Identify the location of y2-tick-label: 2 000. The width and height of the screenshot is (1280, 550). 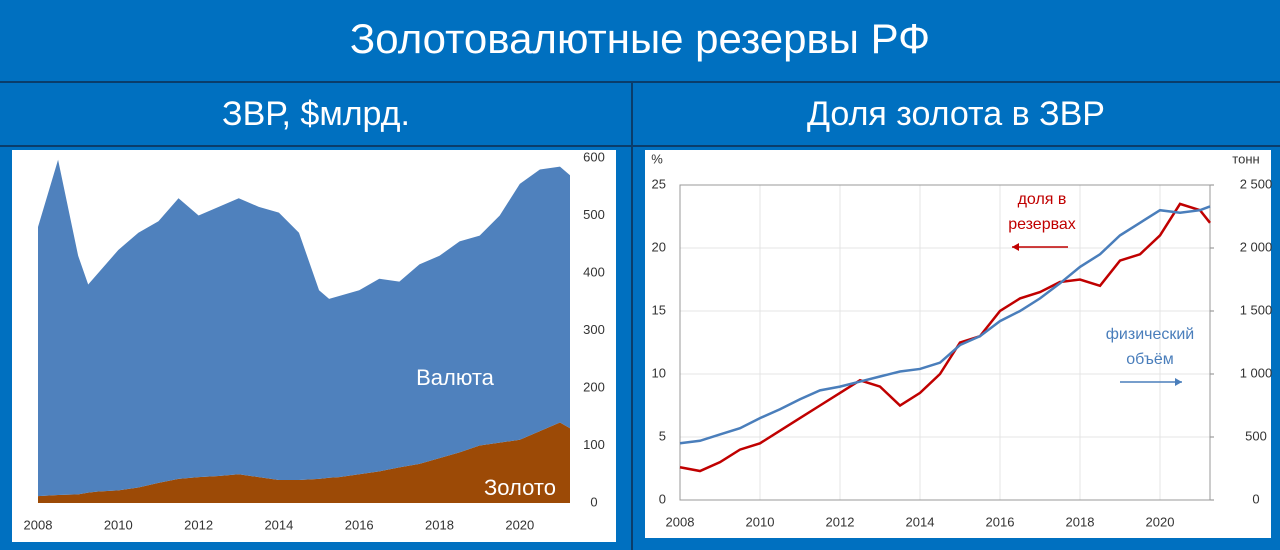
(1256, 246).